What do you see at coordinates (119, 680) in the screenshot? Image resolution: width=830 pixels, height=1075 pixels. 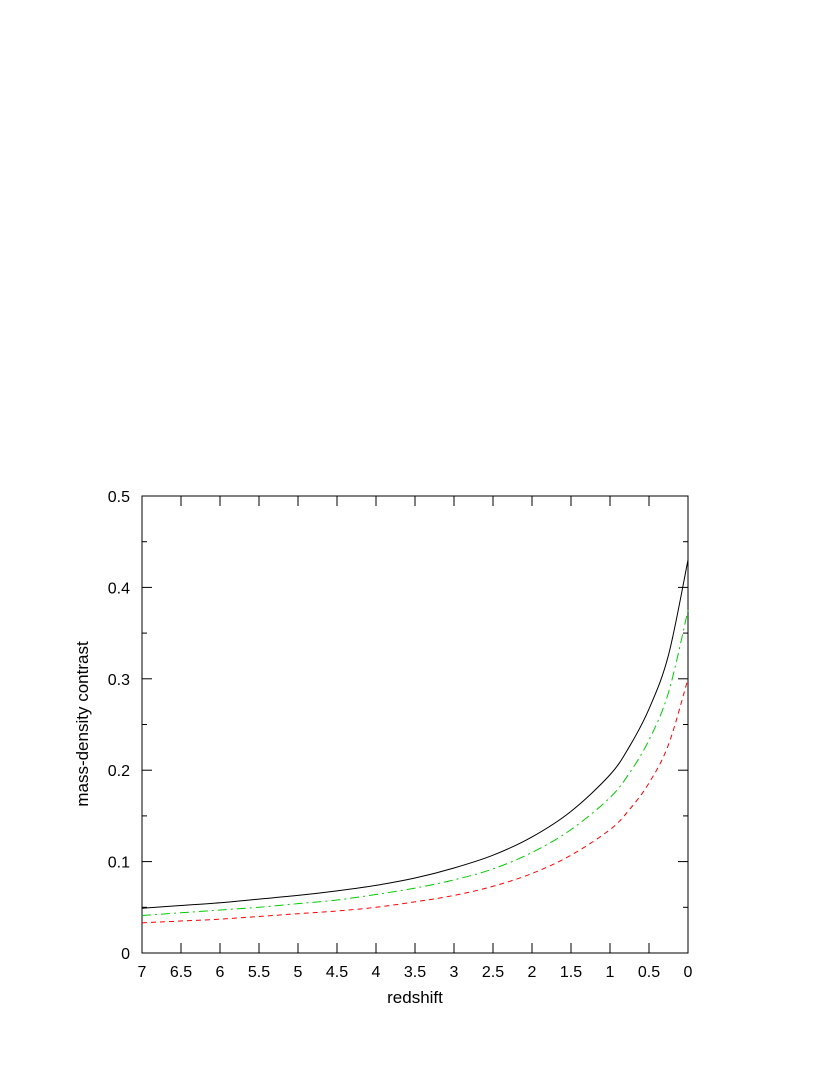 I see `y-tick-label: 0.3` at bounding box center [119, 680].